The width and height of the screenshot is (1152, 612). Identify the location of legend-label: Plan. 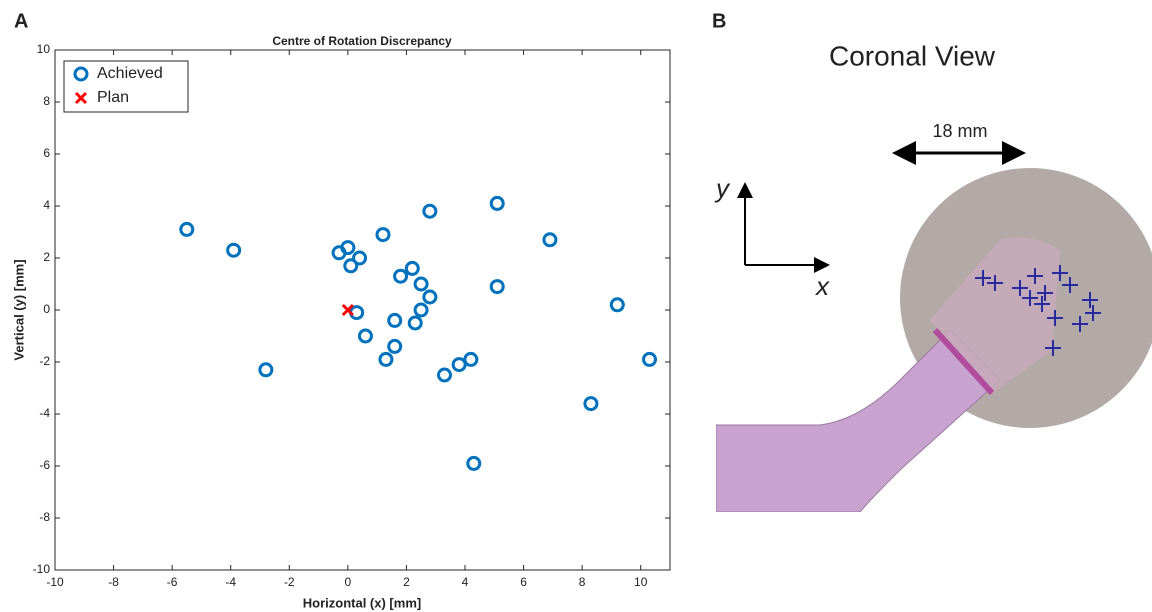
(113, 97).